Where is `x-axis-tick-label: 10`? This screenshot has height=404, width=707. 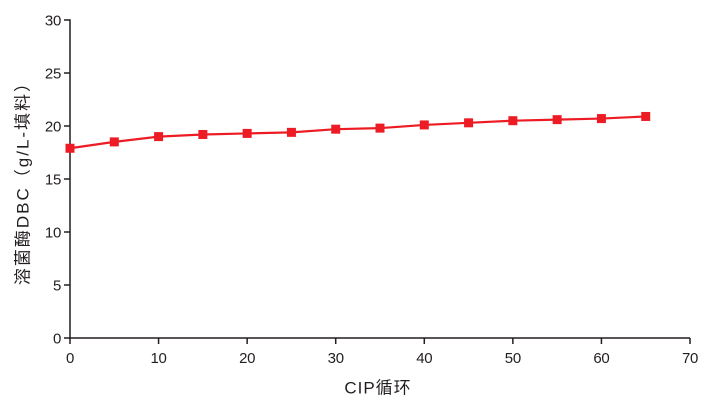
x-axis-tick-label: 10 is located at coordinates (159, 358).